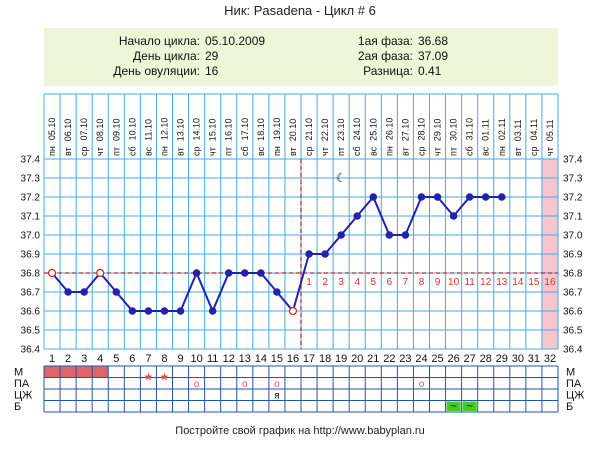 The width and height of the screenshot is (602, 450). Describe the element at coordinates (406, 282) in the screenshot. I see `phase-number: 7` at that location.